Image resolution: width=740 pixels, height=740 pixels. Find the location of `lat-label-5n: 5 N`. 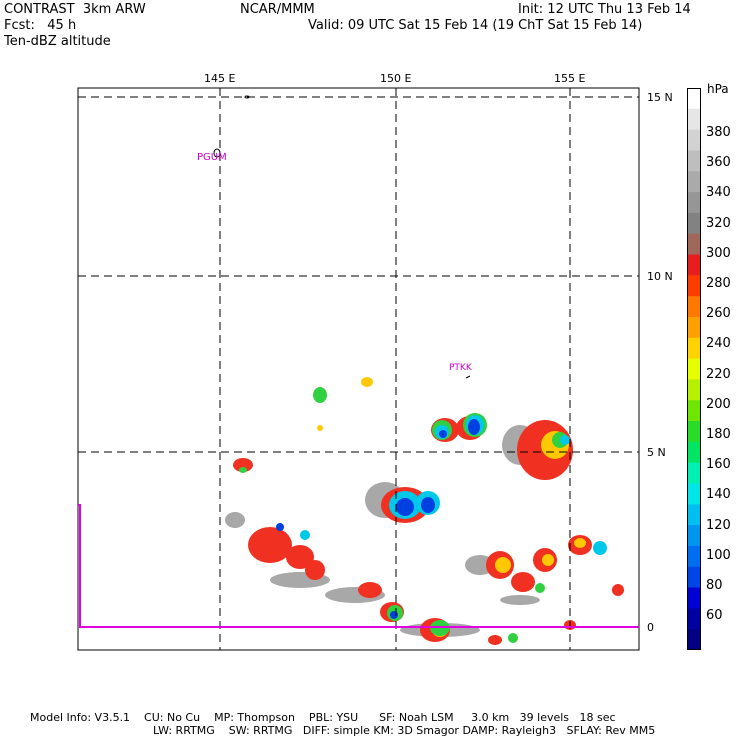

lat-label-5n: 5 N is located at coordinates (656, 452).